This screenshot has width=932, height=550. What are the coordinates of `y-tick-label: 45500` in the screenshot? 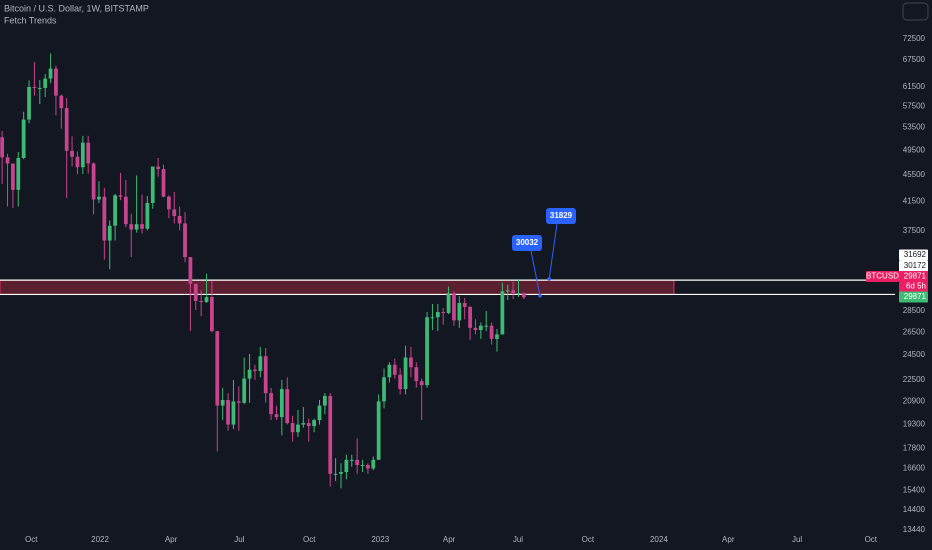 It's located at (914, 174).